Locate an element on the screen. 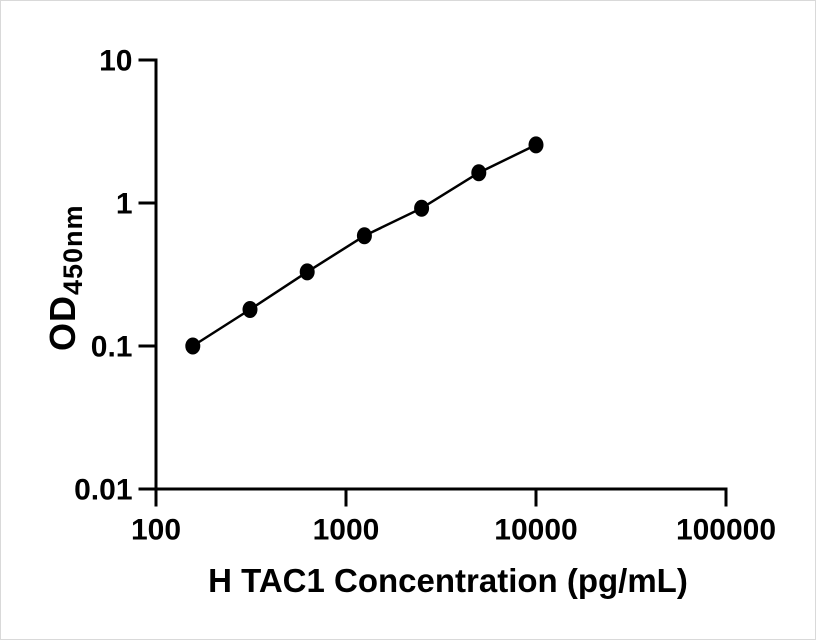 The width and height of the screenshot is (816, 640). y-axis-title: OD450nm is located at coordinates (65, 277).